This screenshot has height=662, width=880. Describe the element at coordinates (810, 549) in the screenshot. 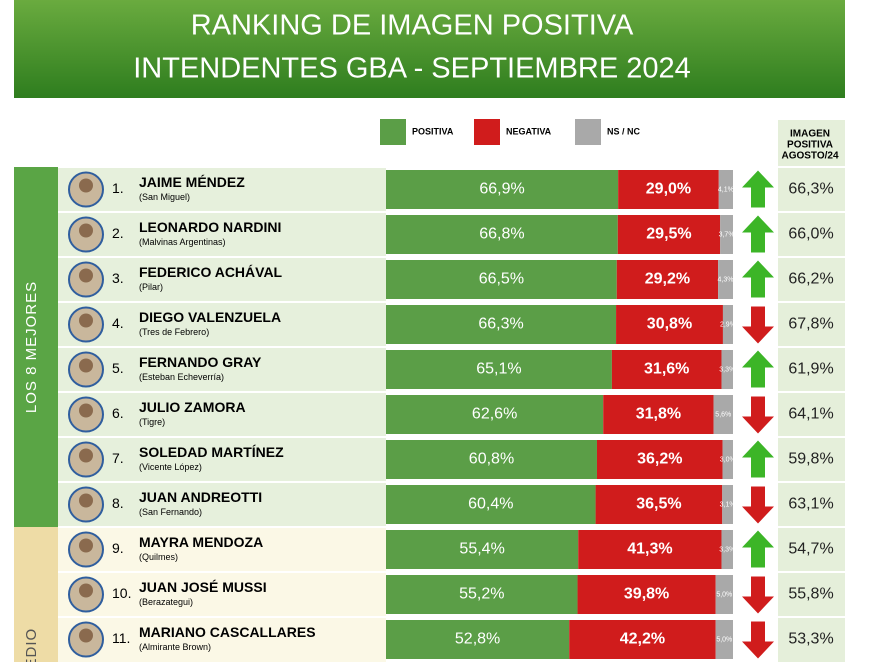

I see `previous-value: 54,7%` at that location.